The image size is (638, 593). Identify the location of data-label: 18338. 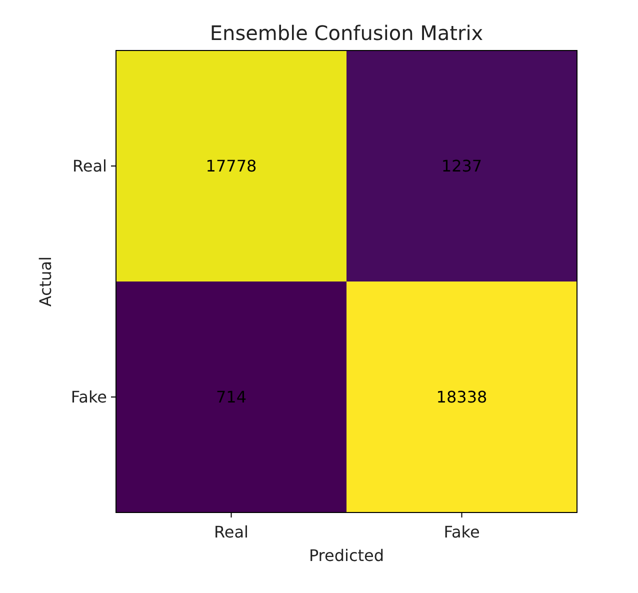
(462, 397).